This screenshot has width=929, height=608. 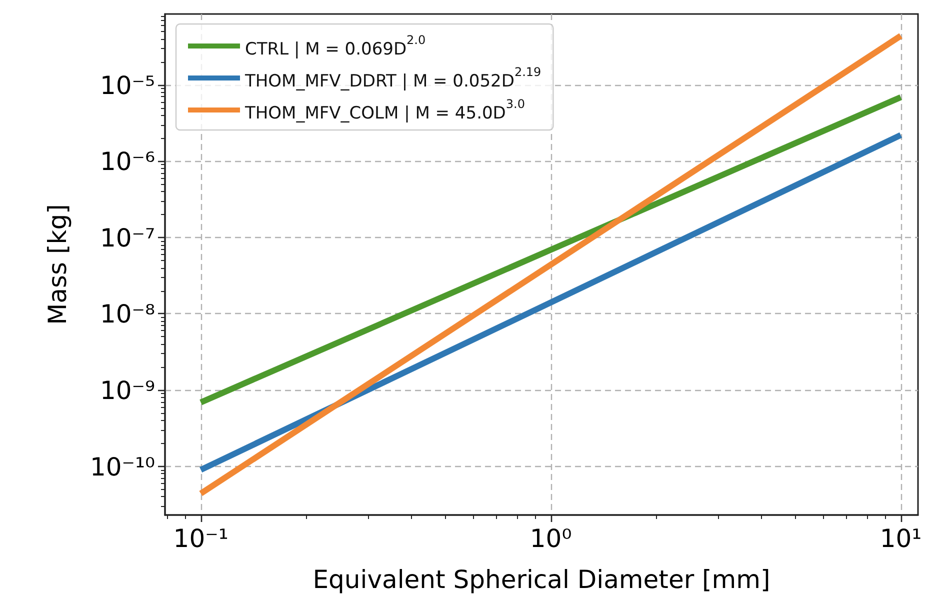 I want to click on x-tick-label: 10¹, so click(x=901, y=538).